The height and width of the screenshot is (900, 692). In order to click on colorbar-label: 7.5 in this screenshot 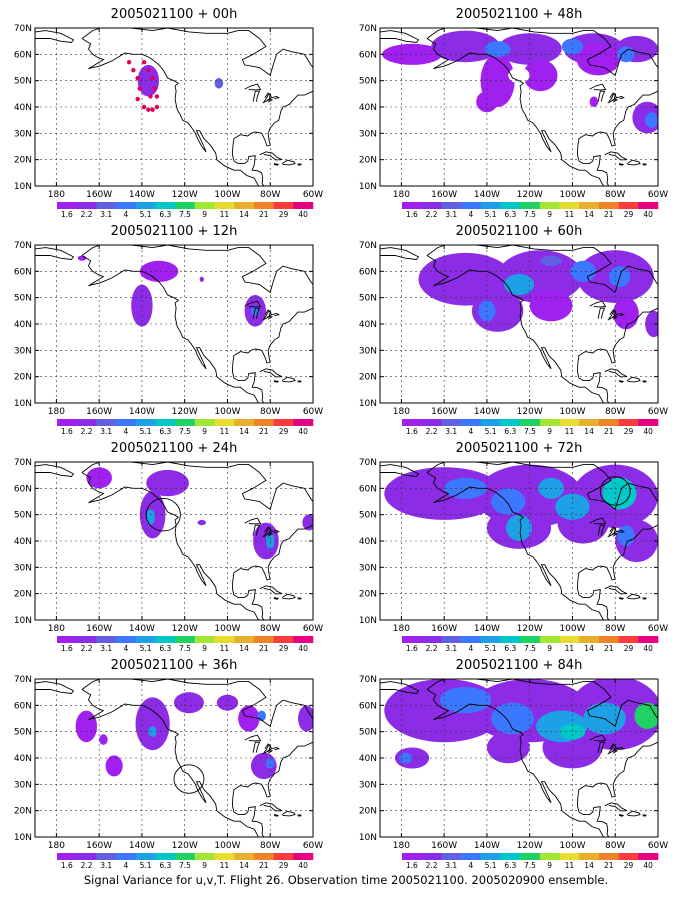, I will do `click(185, 431)`.